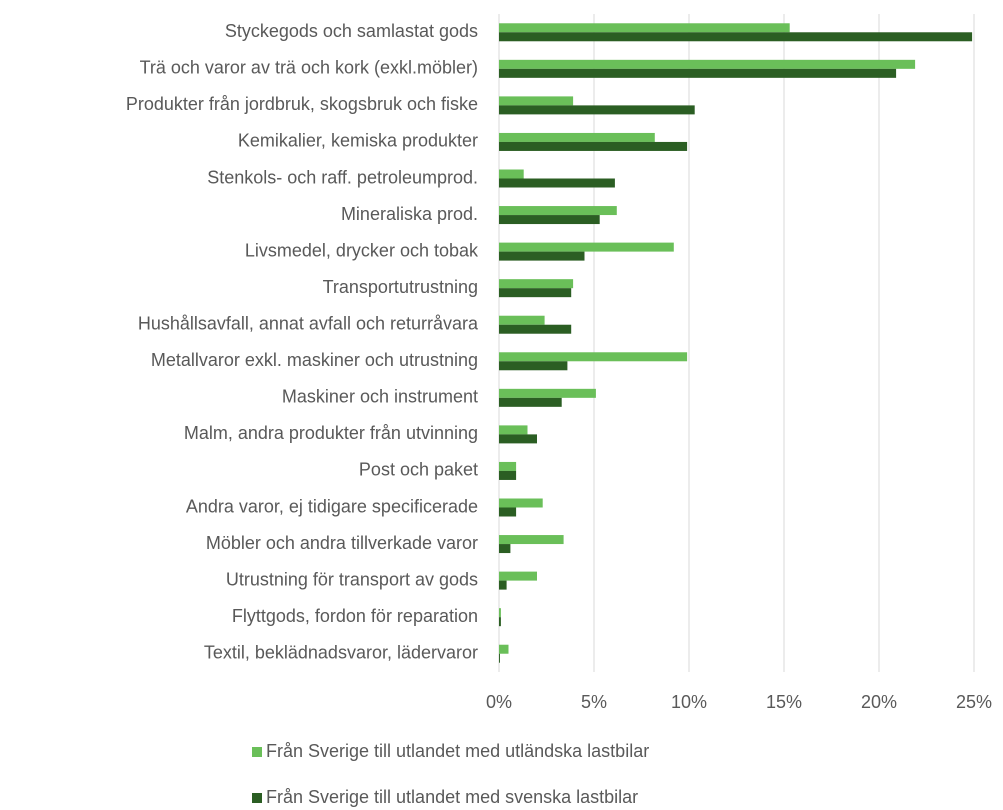 The height and width of the screenshot is (810, 1003). Describe the element at coordinates (879, 702) in the screenshot. I see `x-tick-label: 20%` at that location.